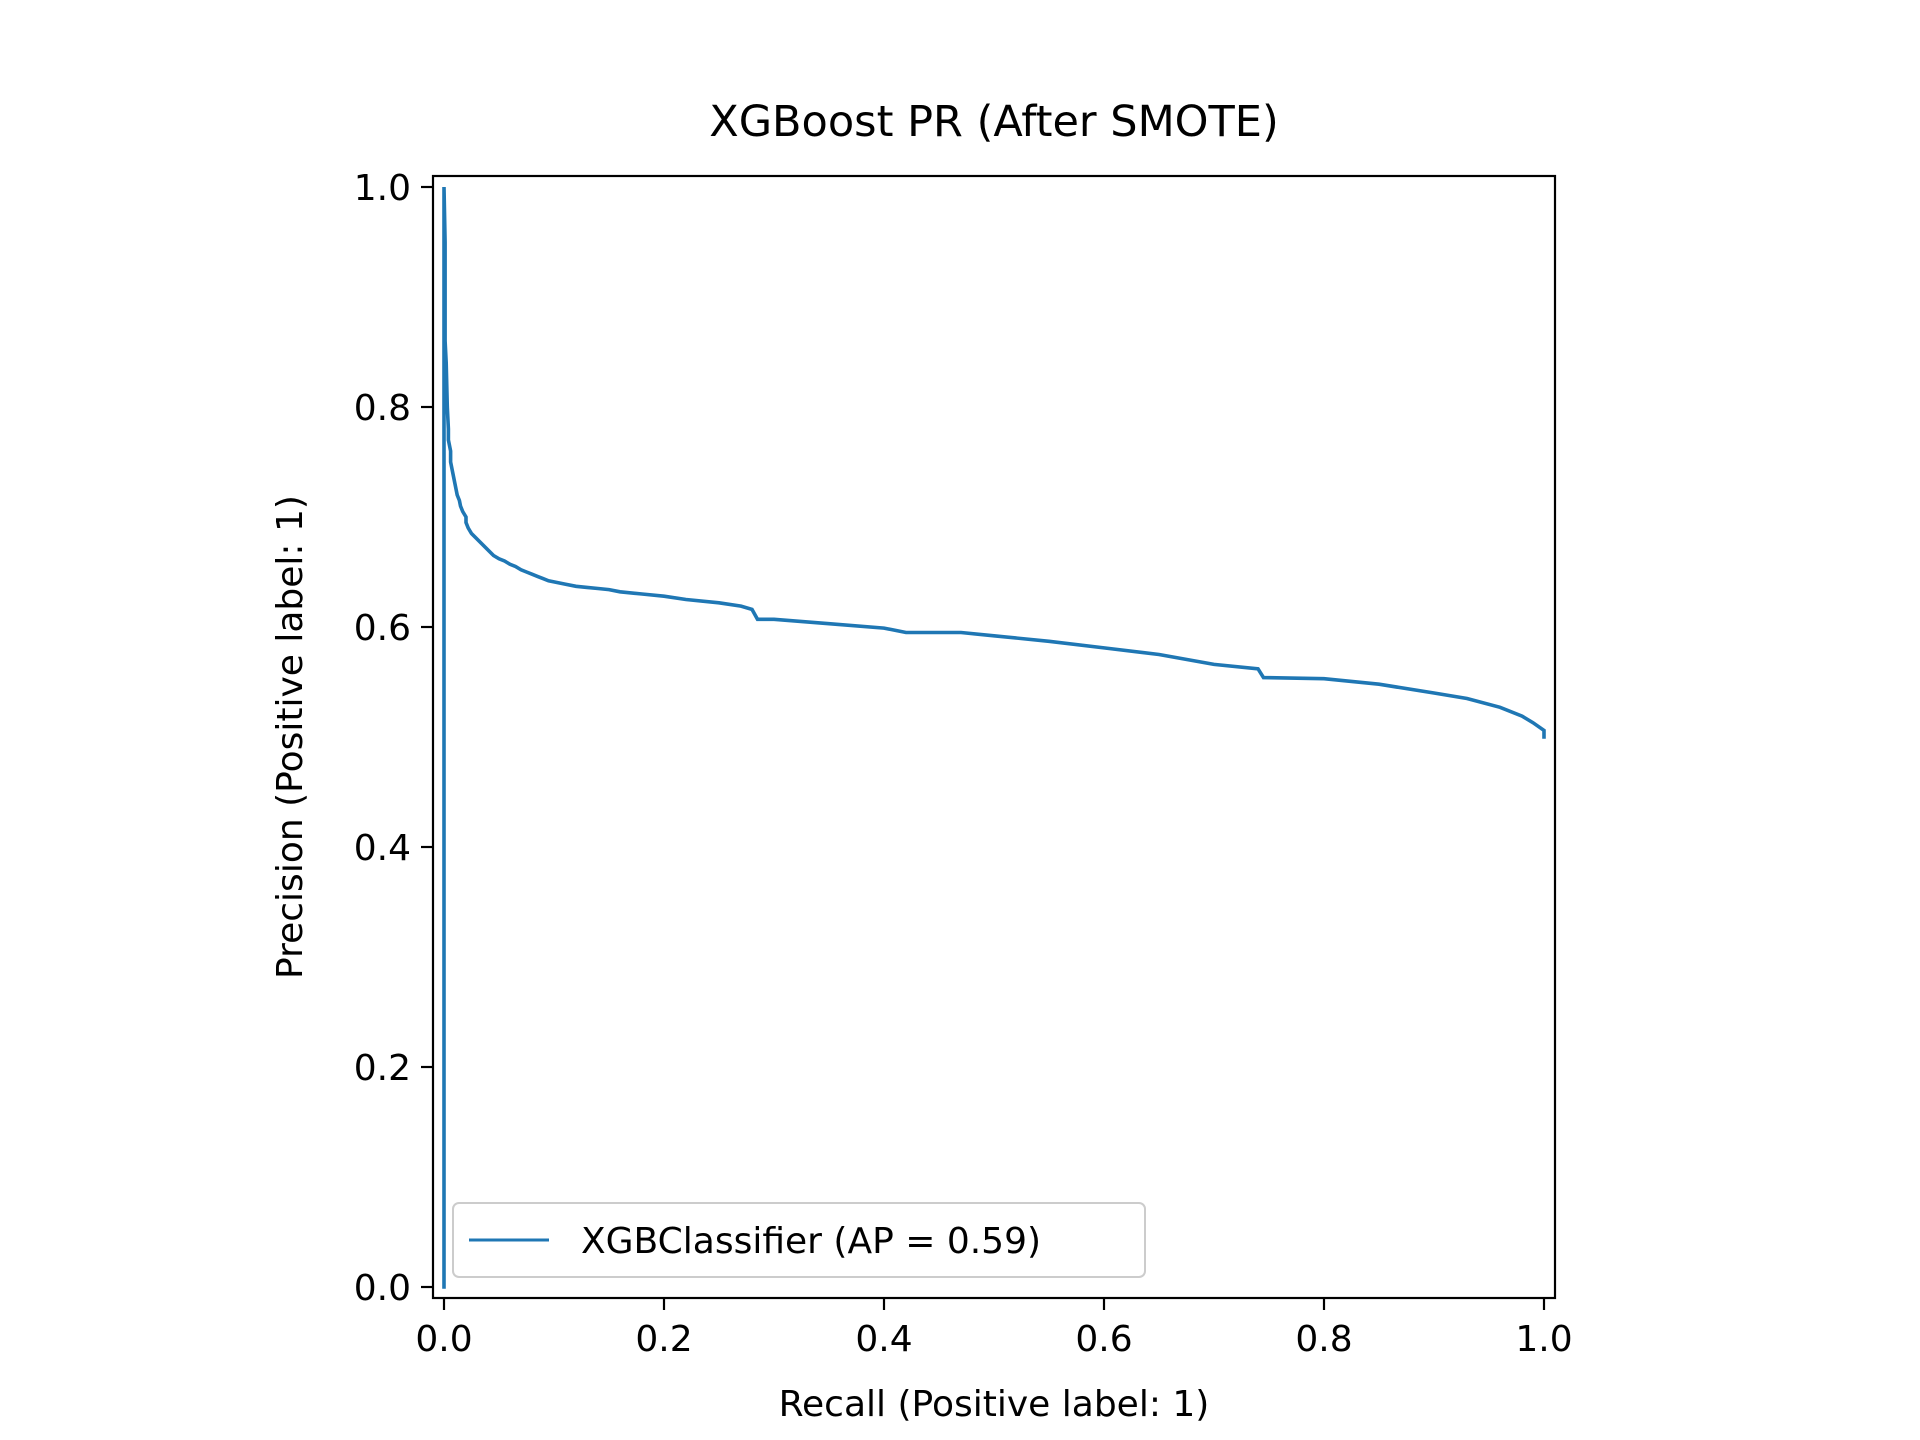 The image size is (1920, 1440). Describe the element at coordinates (1543, 1339) in the screenshot. I see `x-tick-label: 1.0` at that location.